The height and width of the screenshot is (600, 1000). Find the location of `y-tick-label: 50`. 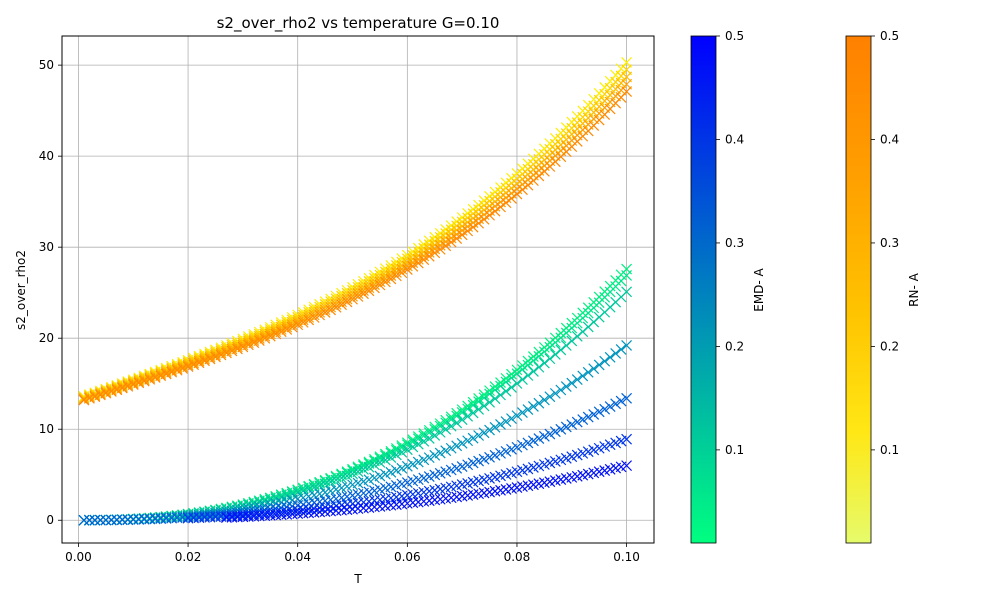

y-tick-label: 50 is located at coordinates (46, 65).